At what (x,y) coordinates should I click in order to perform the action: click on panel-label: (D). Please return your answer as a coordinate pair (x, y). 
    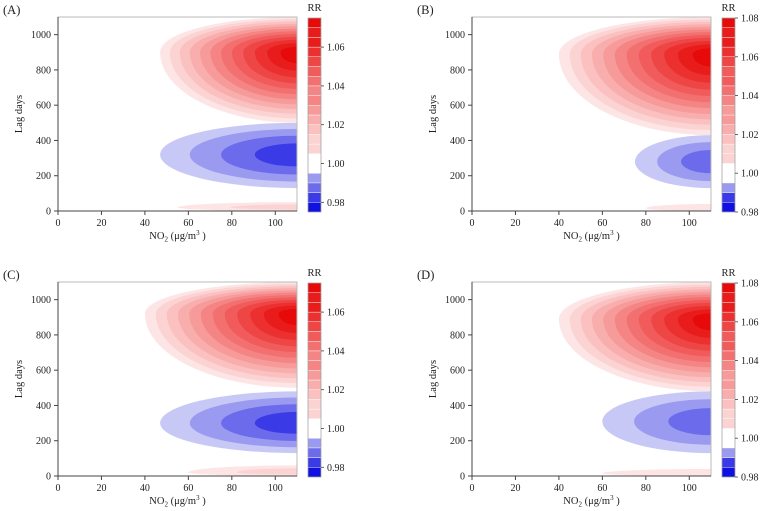
    Looking at the image, I should click on (425, 275).